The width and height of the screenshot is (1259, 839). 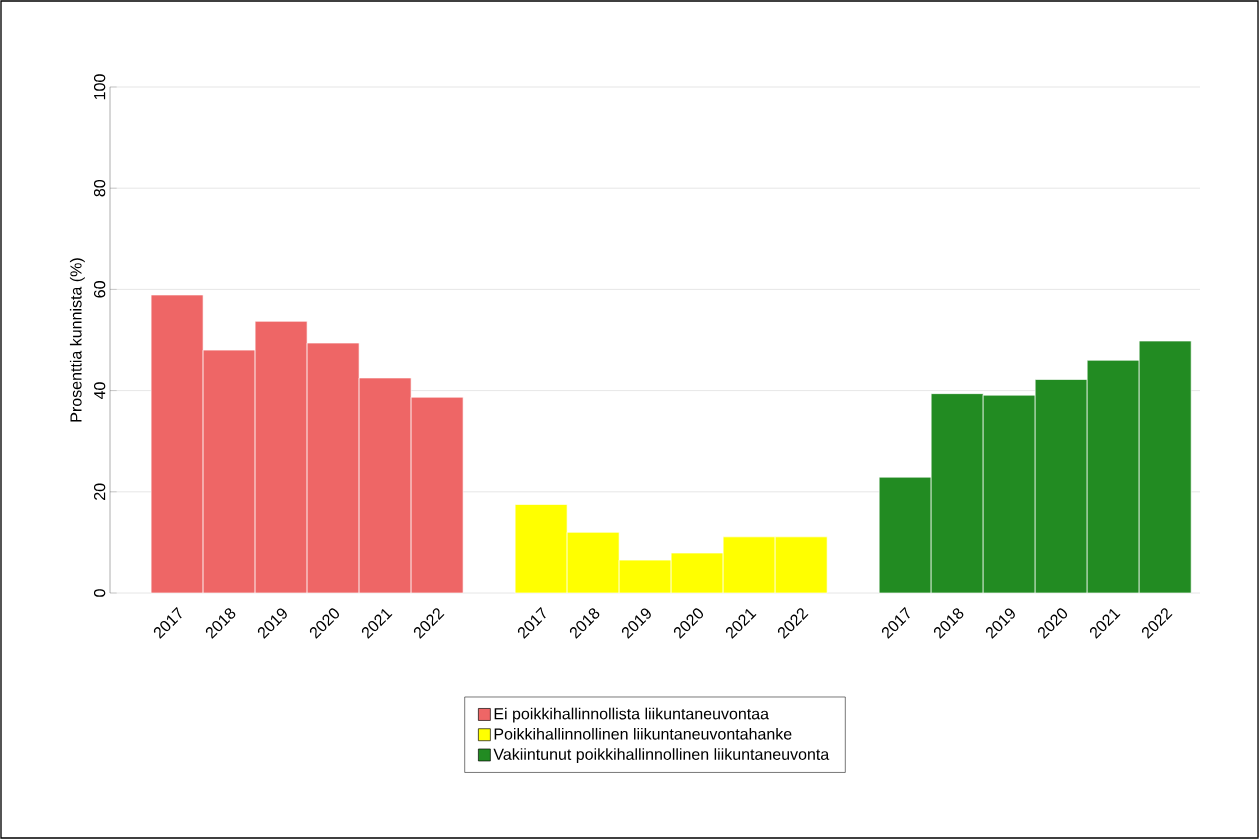 I want to click on y-tick-label: 60, so click(x=99, y=289).